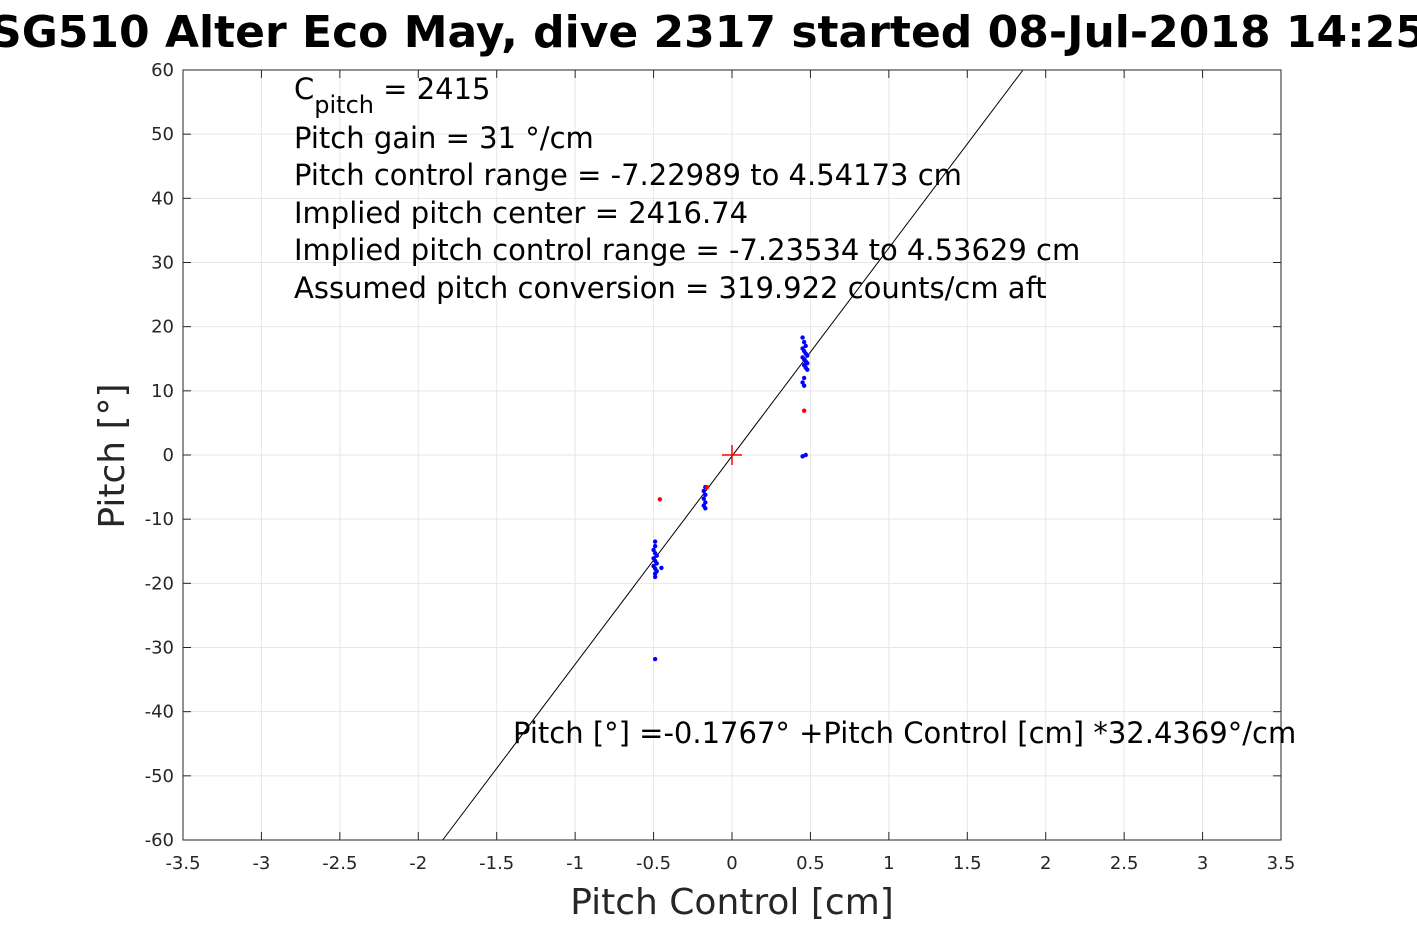 The height and width of the screenshot is (945, 1417). I want to click on x-tick-label: 0, so click(731, 863).